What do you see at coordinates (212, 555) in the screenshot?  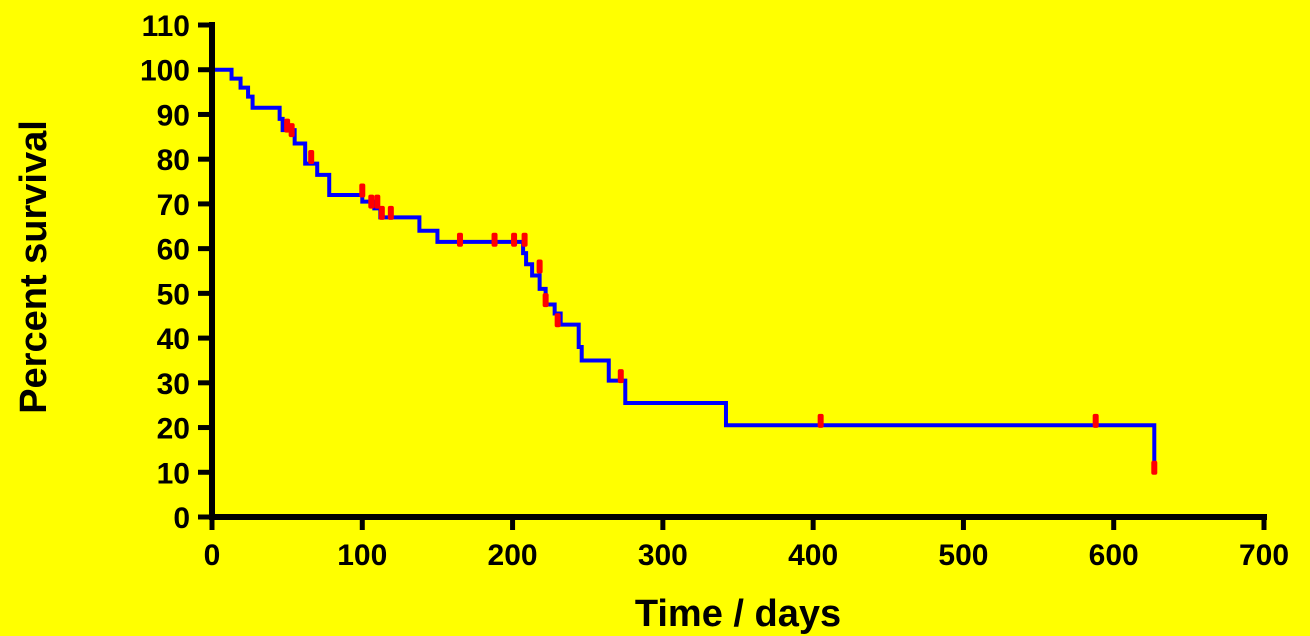 I see `x-tick-label: 0` at bounding box center [212, 555].